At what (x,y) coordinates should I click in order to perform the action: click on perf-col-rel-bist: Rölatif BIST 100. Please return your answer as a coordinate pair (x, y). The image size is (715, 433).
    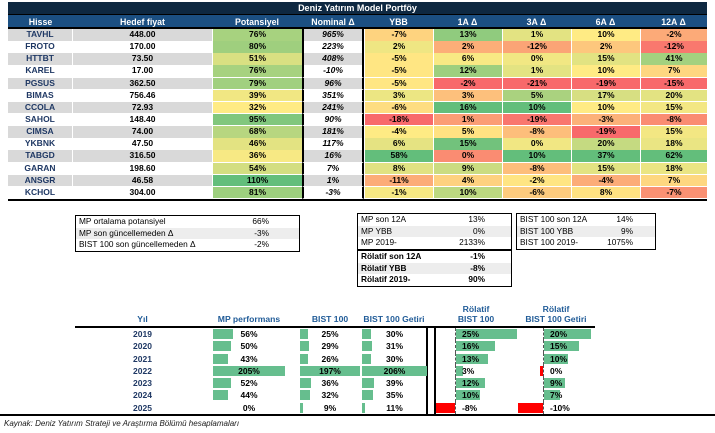
    Looking at the image, I should click on (476, 314).